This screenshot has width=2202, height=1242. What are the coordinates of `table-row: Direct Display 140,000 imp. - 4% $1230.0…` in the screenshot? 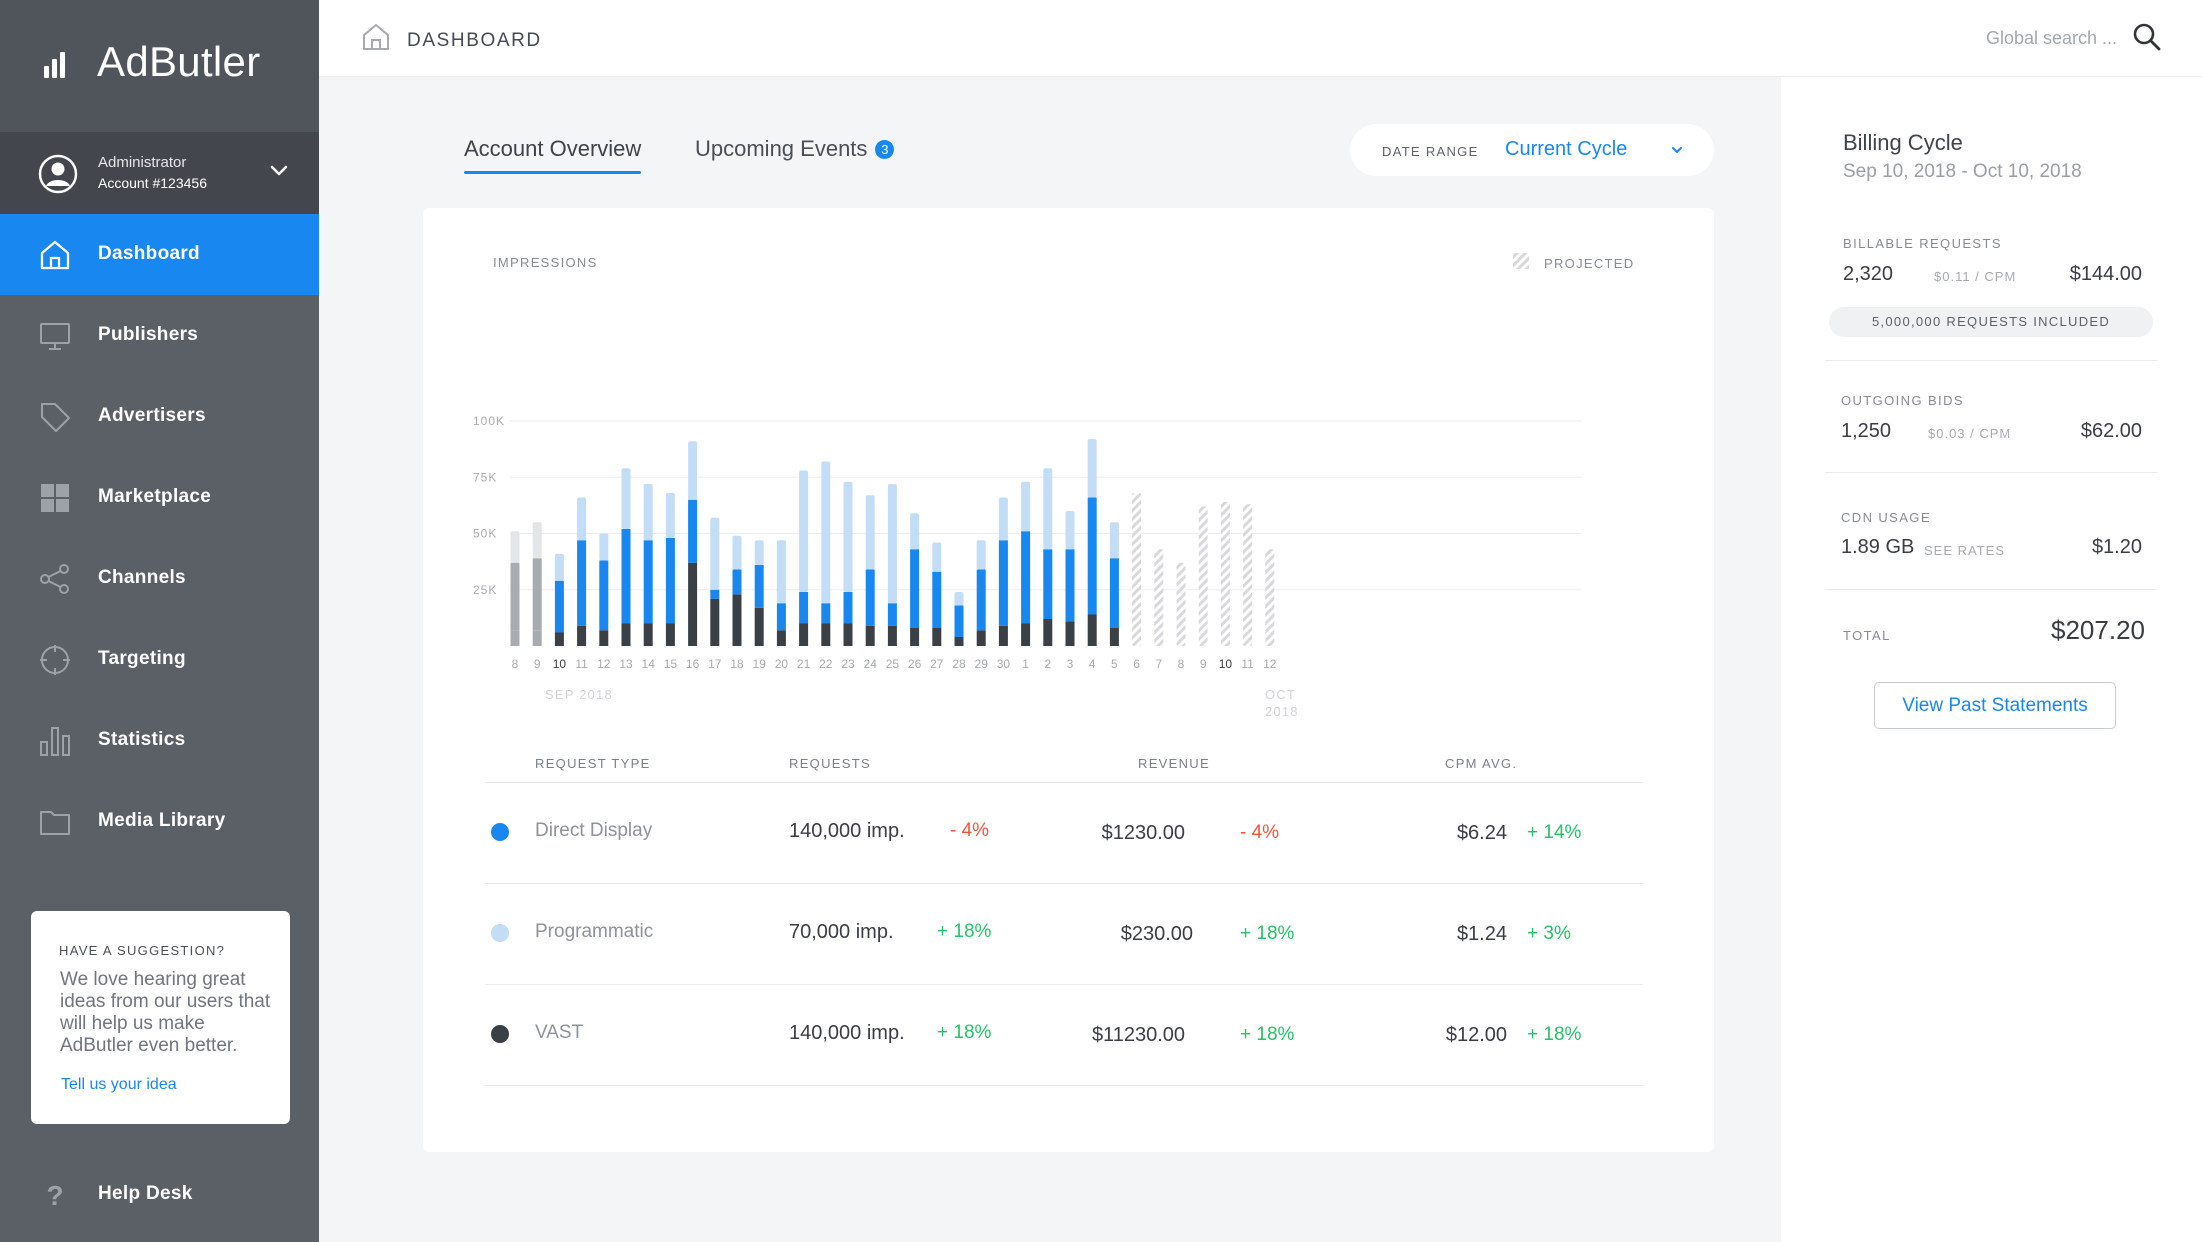 It's located at (1064, 833).